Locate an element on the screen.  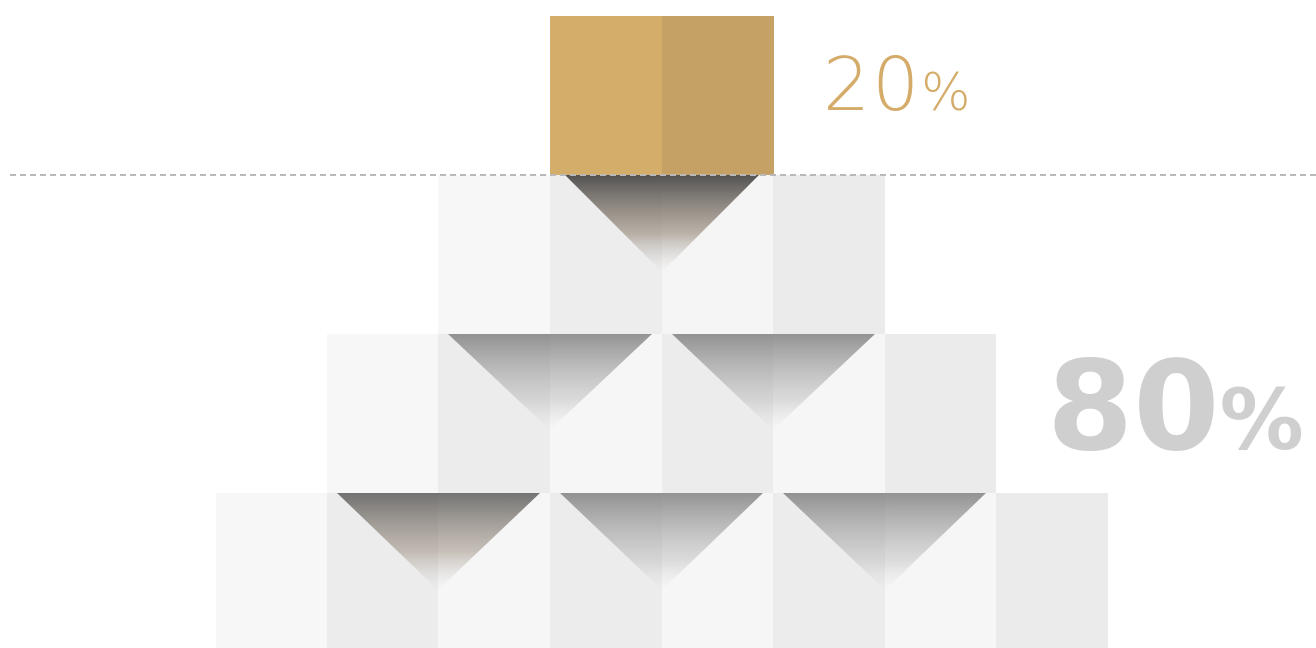
top-percentage-label: 20% is located at coordinates (898, 85).